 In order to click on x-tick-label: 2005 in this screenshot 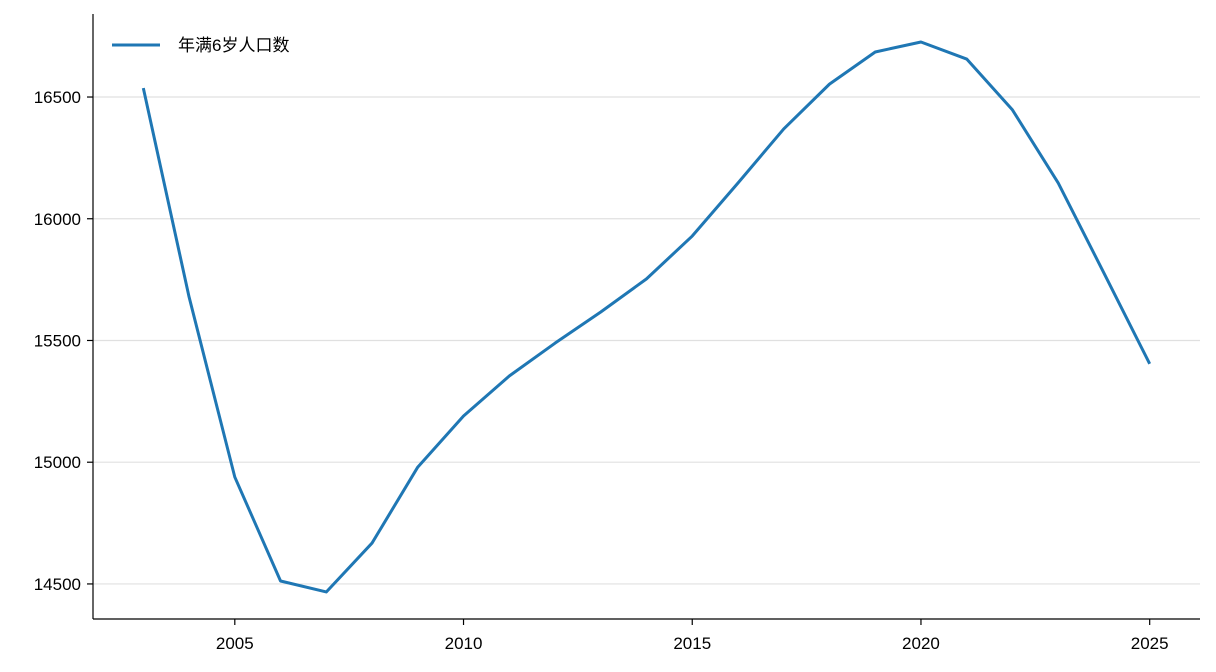, I will do `click(235, 643)`.